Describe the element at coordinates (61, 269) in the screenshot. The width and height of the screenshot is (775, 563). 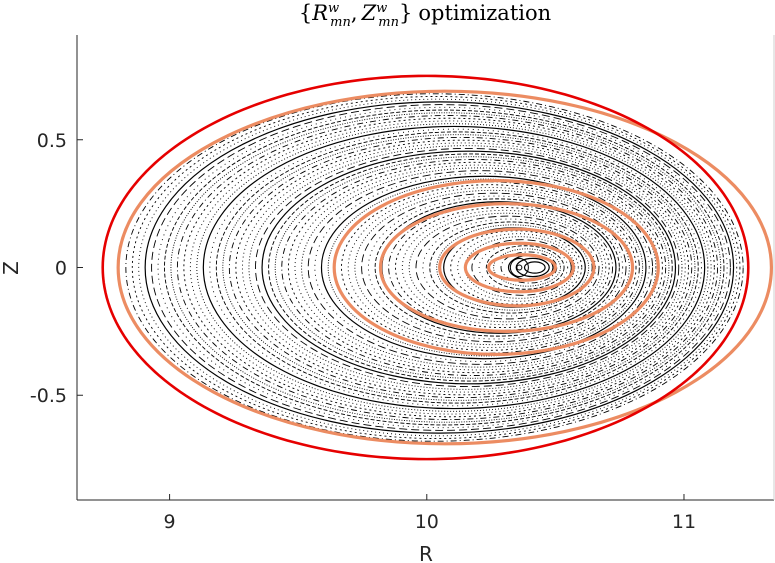
I see `y-tick-label: 0` at that location.